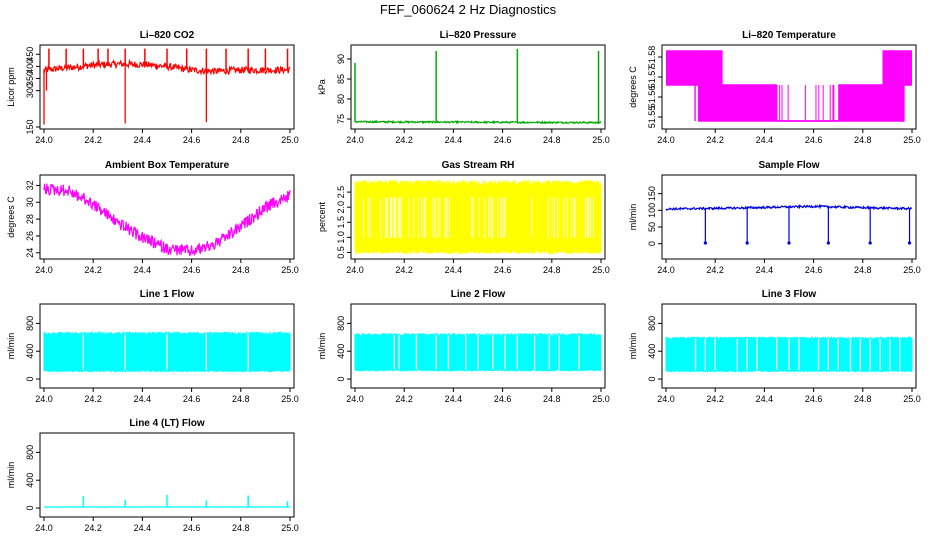 The image size is (936, 540). I want to click on y-axis: 75 80 85 90, so click(343, 89).